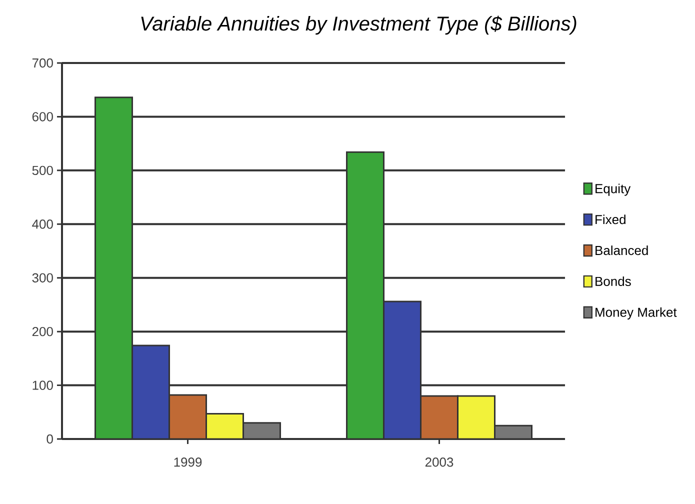 This screenshot has width=695, height=504. Describe the element at coordinates (42, 63) in the screenshot. I see `y-tick-label: 700` at that location.